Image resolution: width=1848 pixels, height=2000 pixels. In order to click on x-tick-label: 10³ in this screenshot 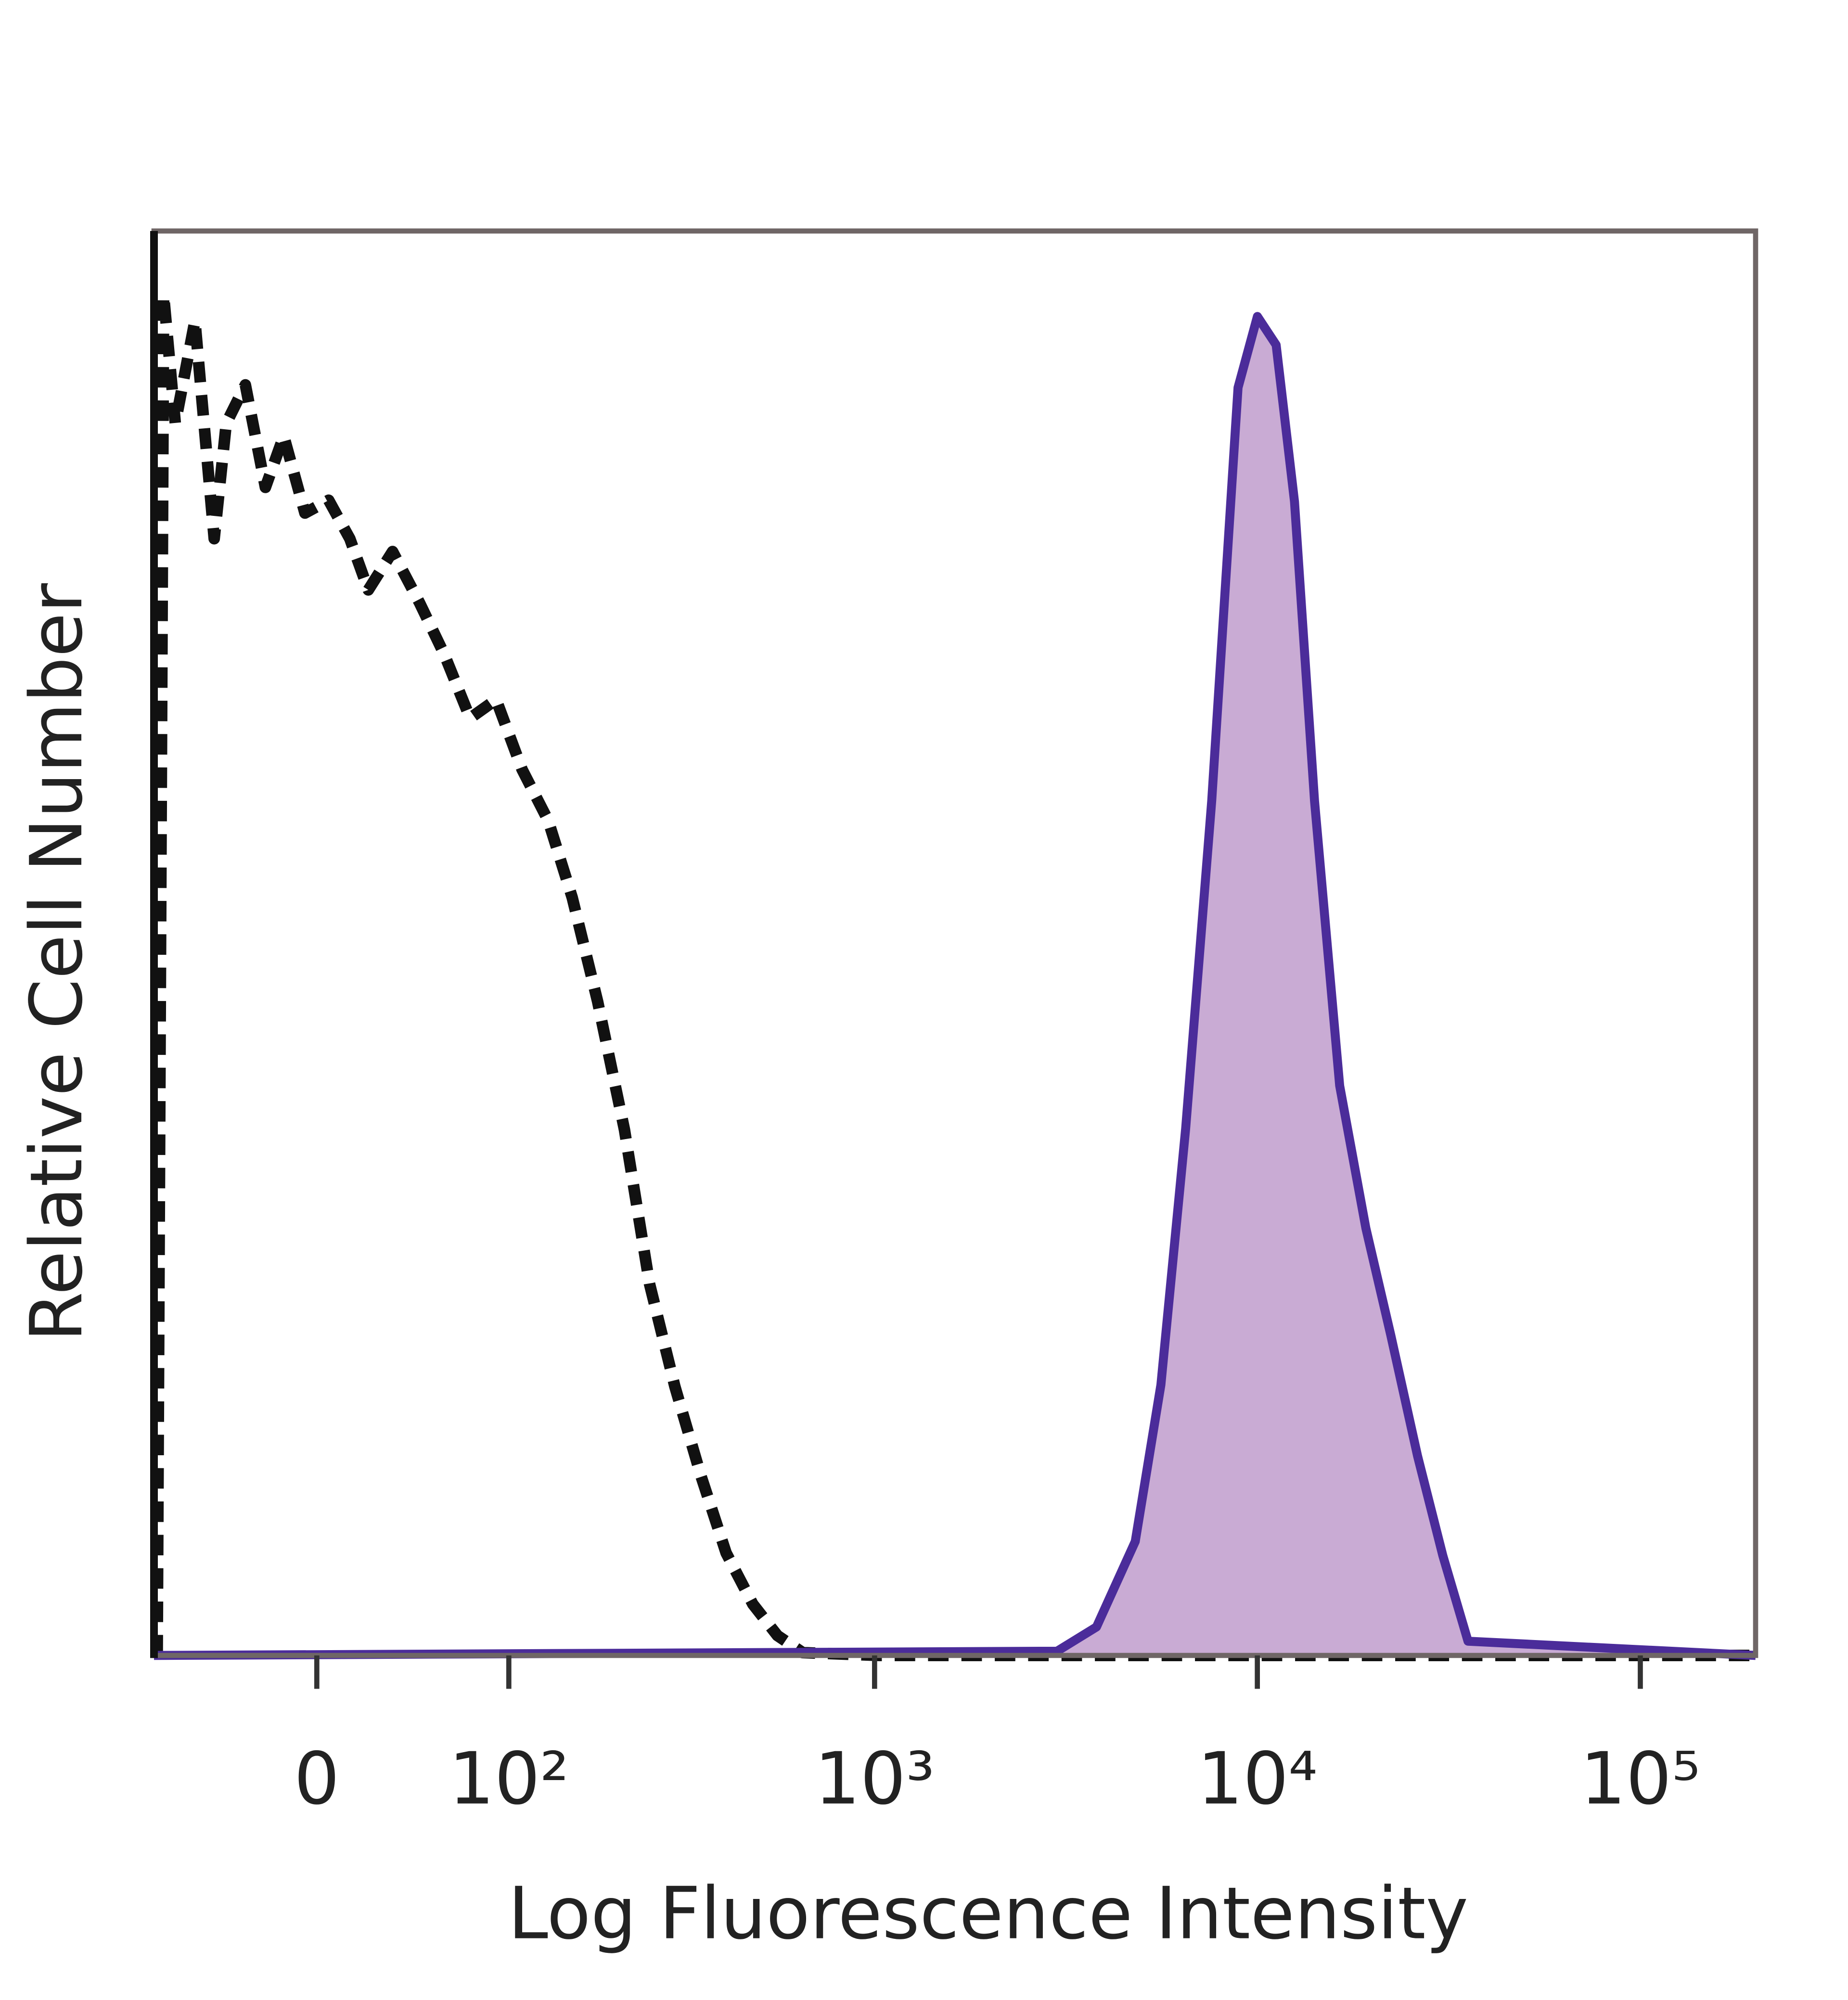, I will do `click(874, 1779)`.